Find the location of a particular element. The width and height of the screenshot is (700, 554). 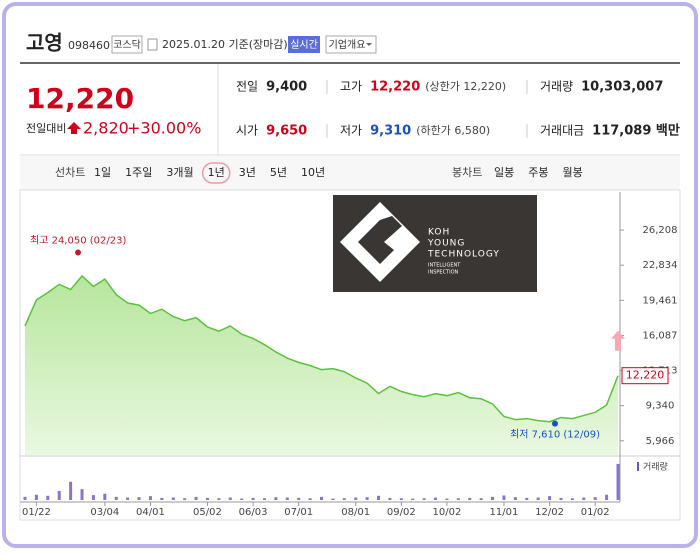

x-tick-label: 07/01 is located at coordinates (298, 512).